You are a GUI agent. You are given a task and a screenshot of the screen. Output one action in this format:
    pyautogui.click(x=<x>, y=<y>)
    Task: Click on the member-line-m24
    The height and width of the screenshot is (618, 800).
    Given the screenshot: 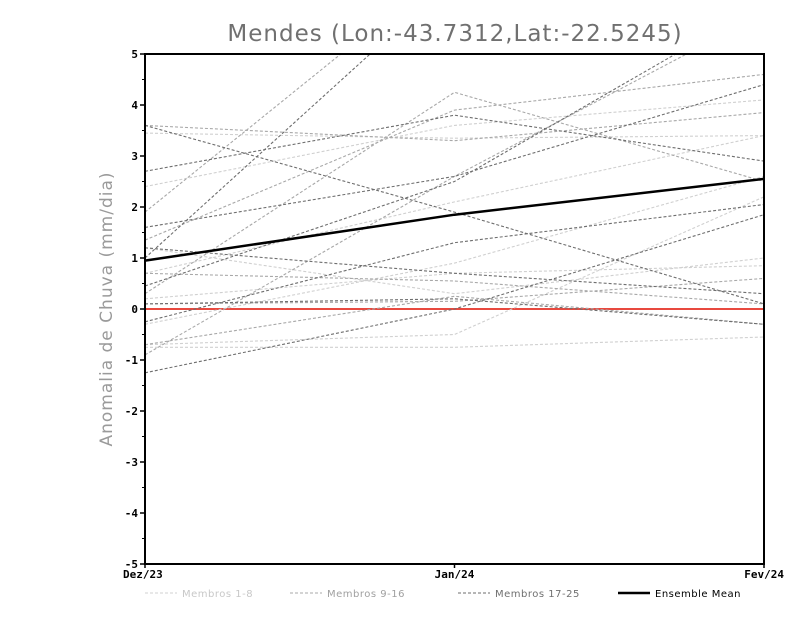 What is the action you would take?
    pyautogui.click(x=454, y=271)
    